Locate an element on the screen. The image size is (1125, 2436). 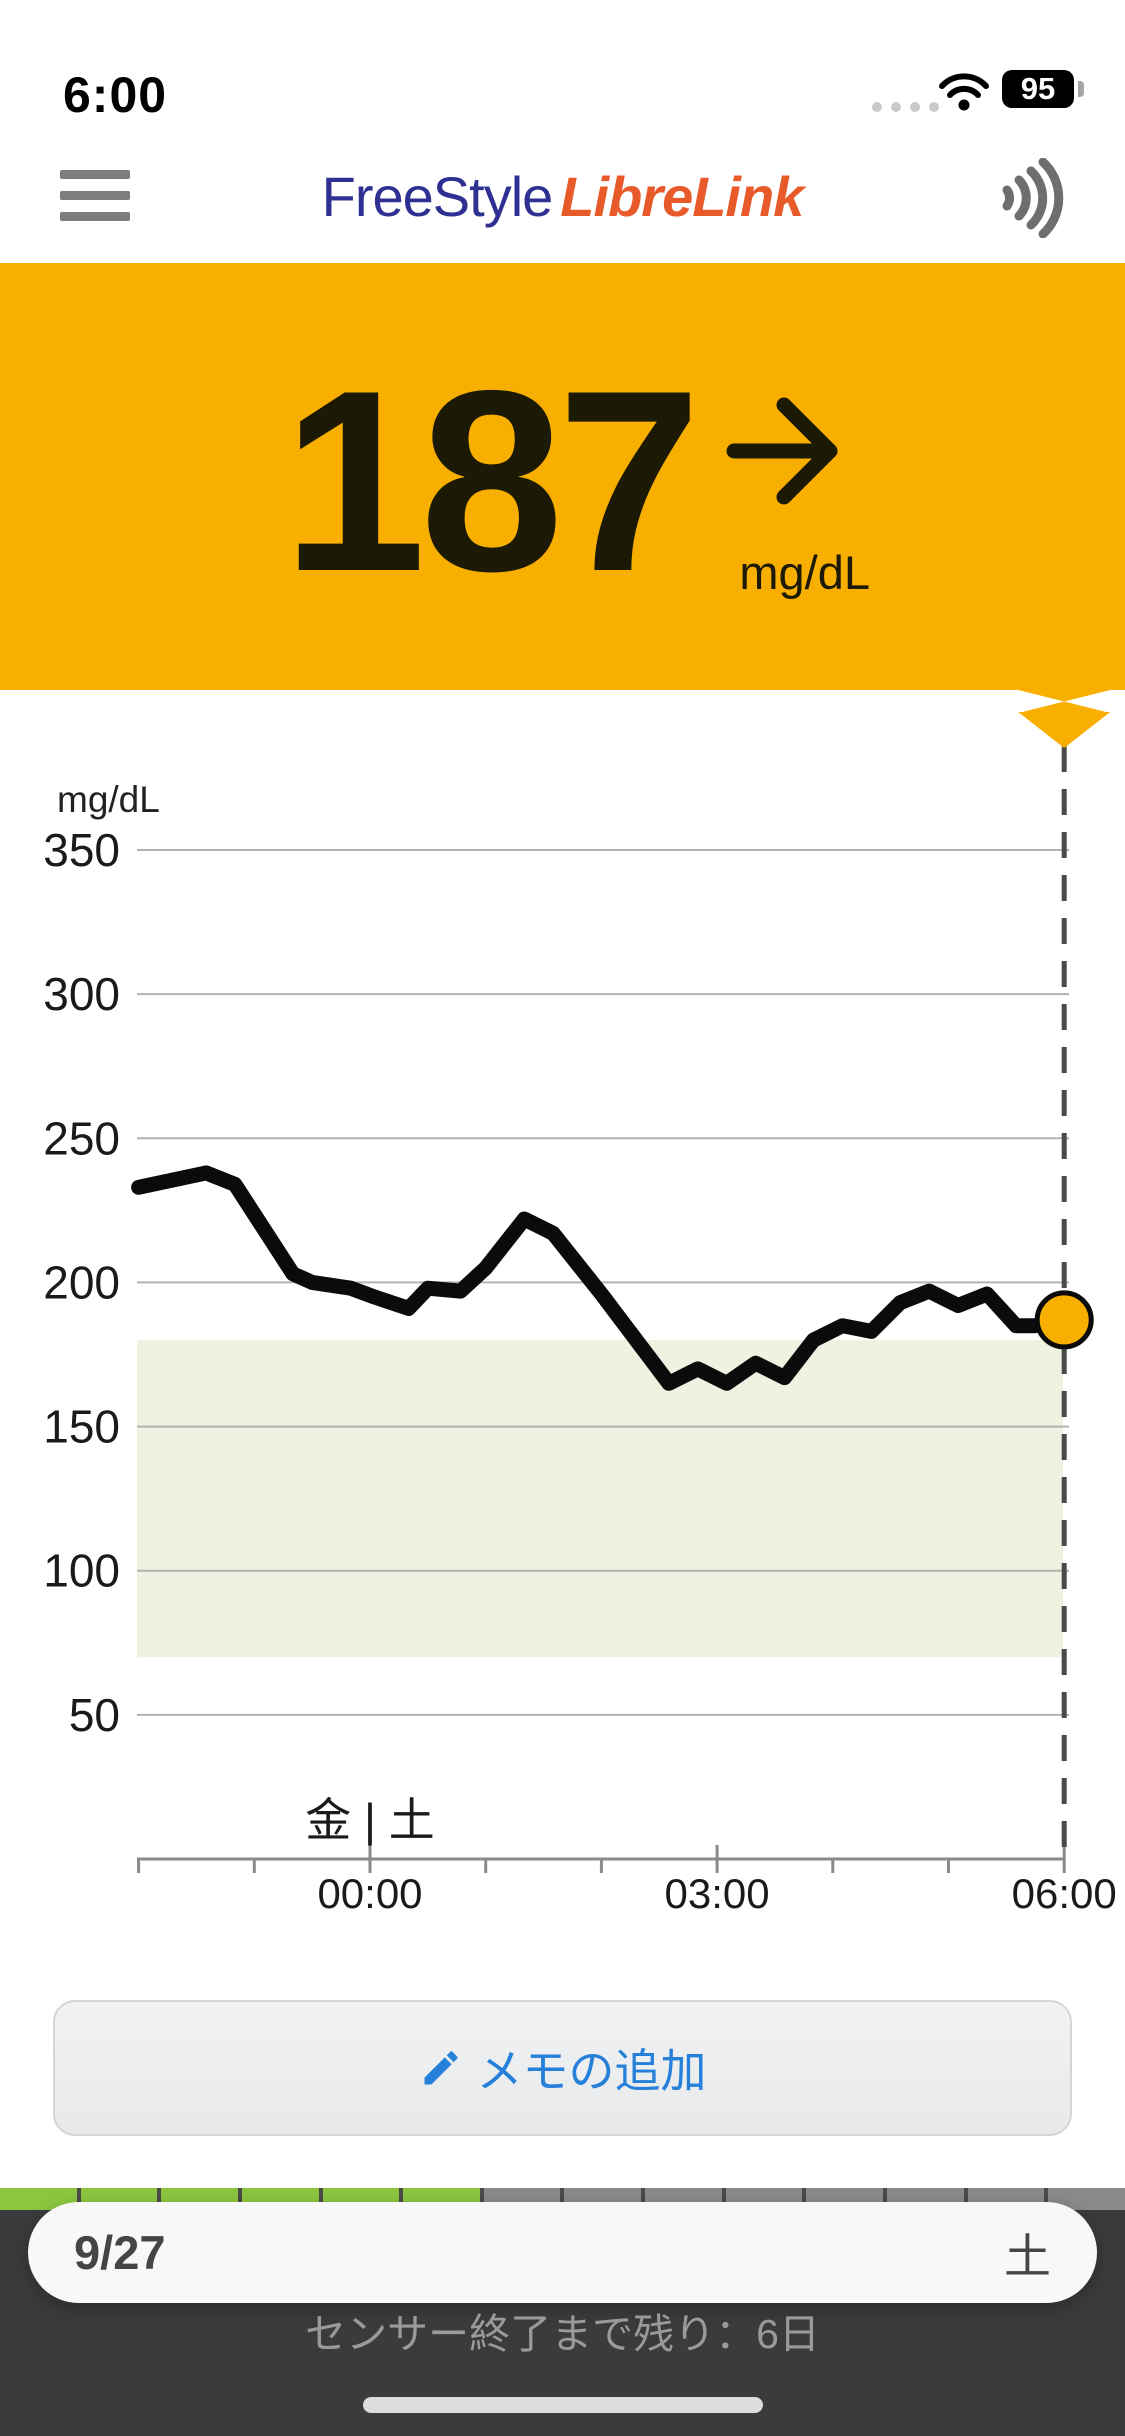
wifi-icon is located at coordinates (964, 92).